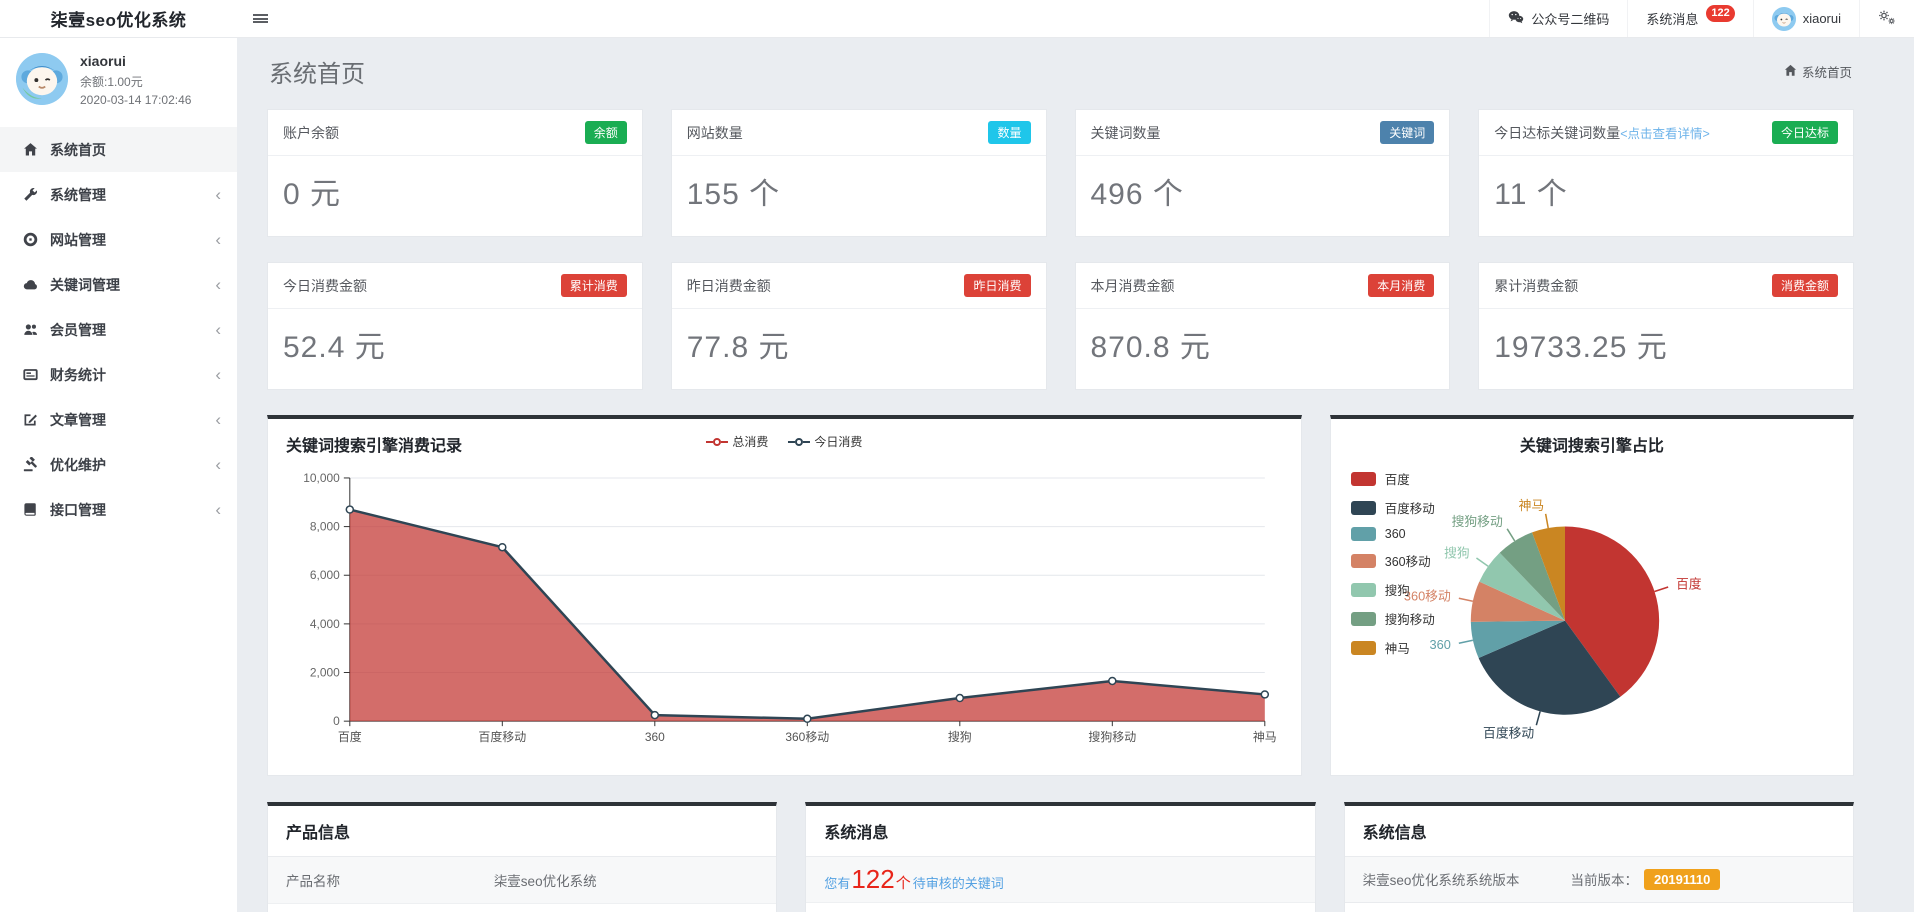  What do you see at coordinates (78, 509) in the screenshot?
I see `sidebar-item-label: 接口管理` at bounding box center [78, 509].